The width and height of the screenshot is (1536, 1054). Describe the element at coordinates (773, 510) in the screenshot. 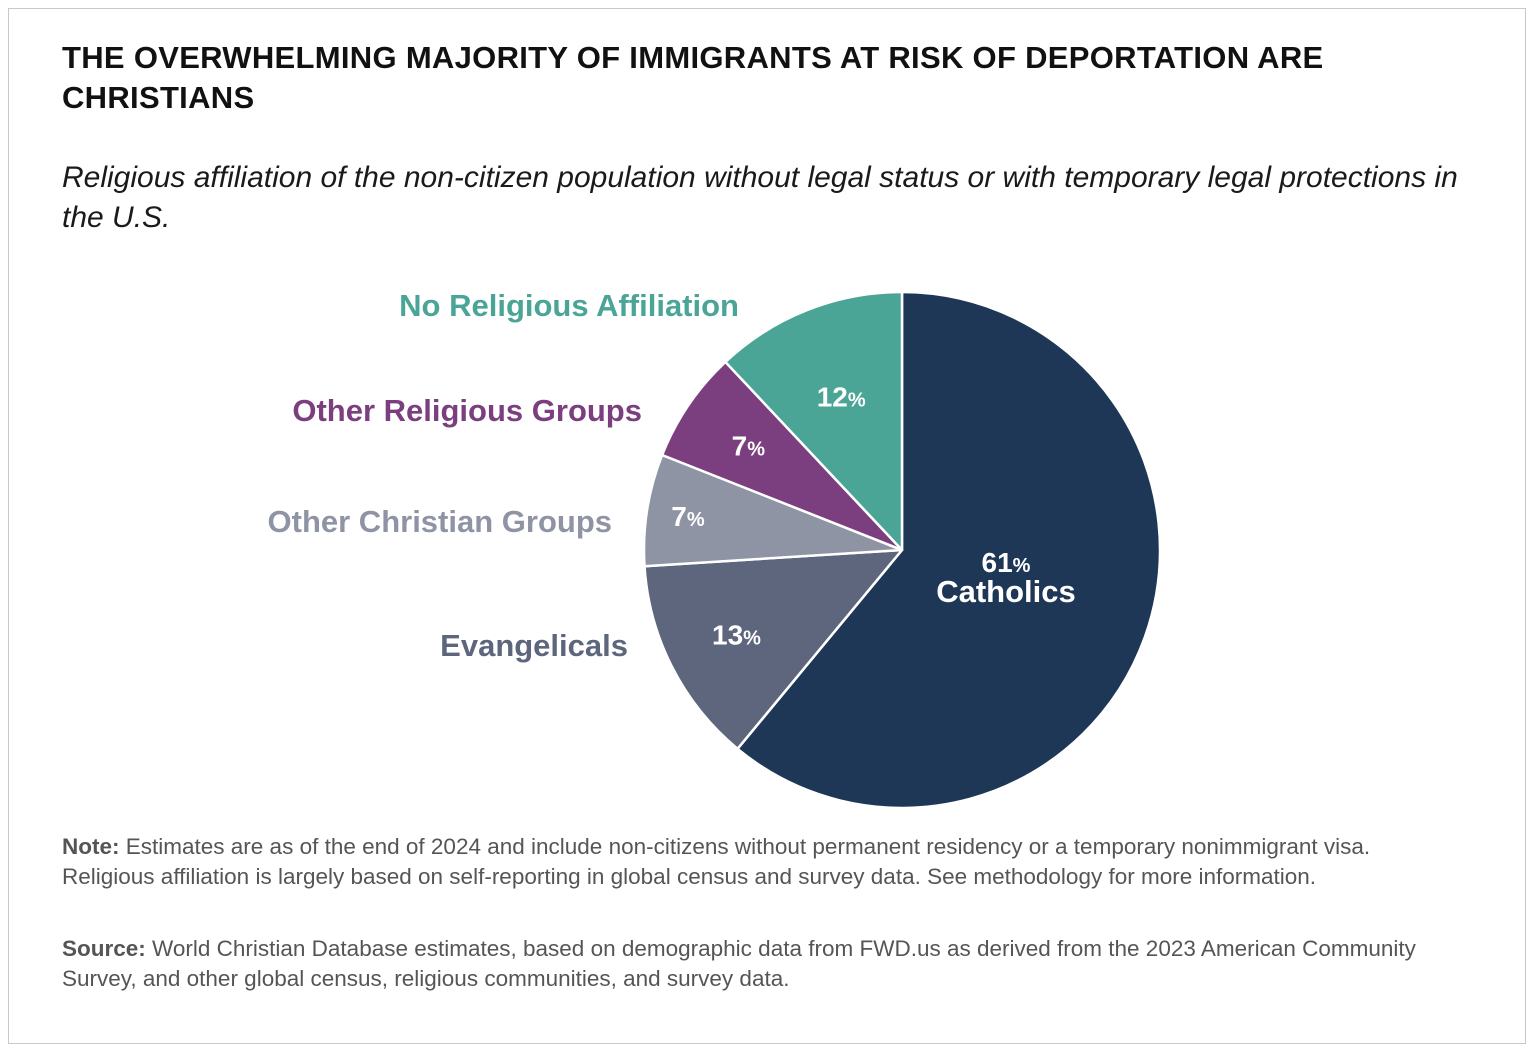

I see `pie-slice-other-christian-groups` at that location.